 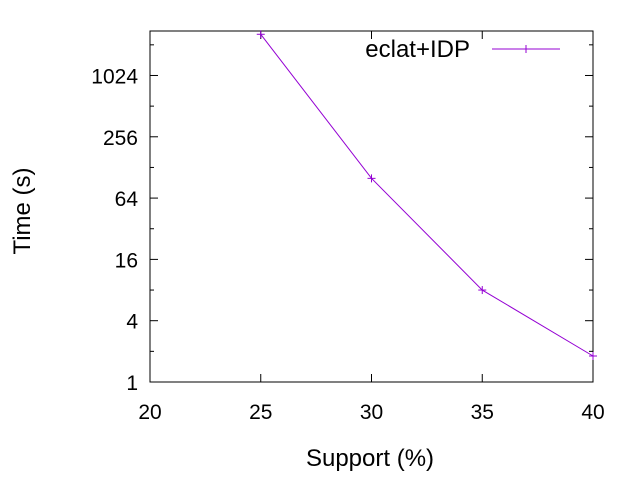 What do you see at coordinates (120, 138) in the screenshot?
I see `y-tick-label: 256` at bounding box center [120, 138].